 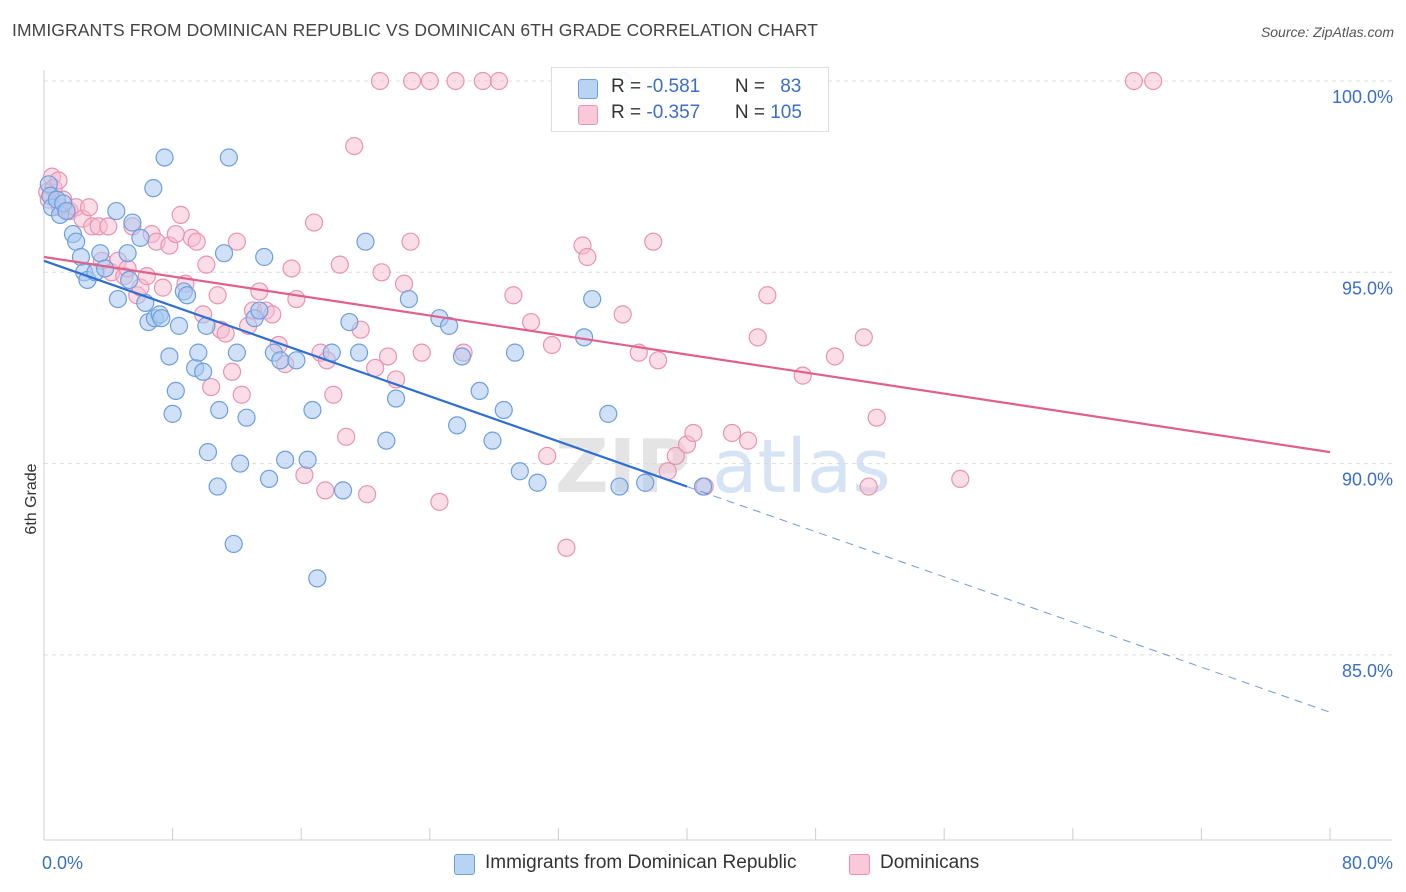 What do you see at coordinates (786, 112) in the screenshot?
I see `legend-n-value: 105` at bounding box center [786, 112].